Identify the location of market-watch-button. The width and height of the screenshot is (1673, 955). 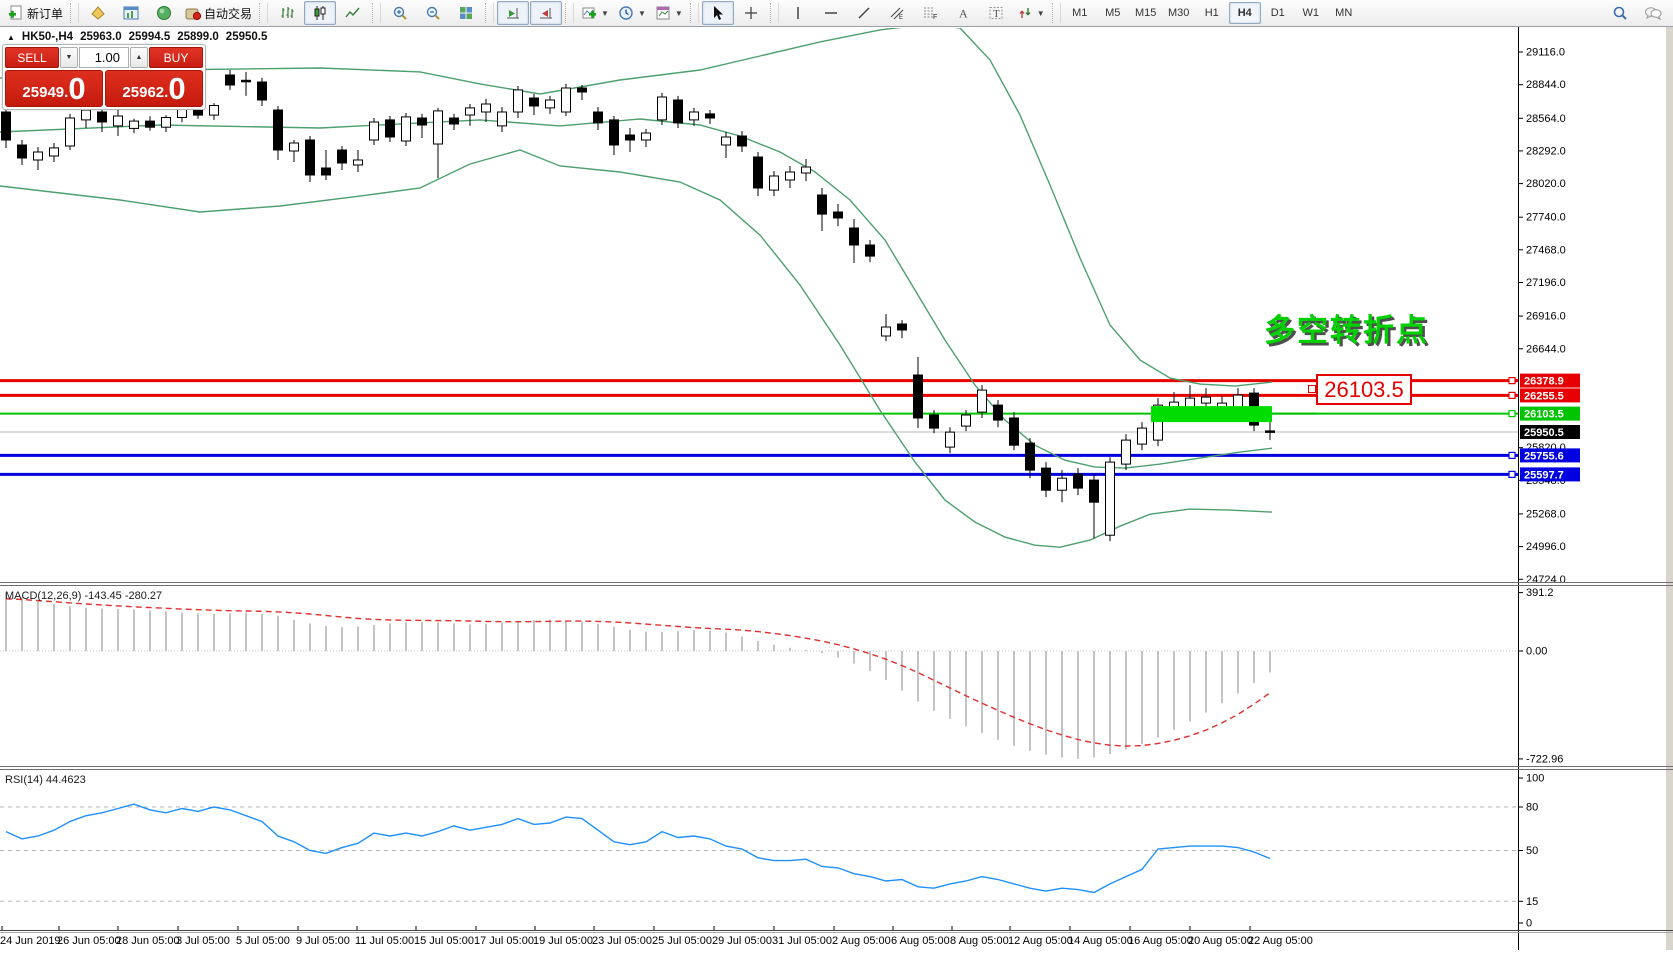
(131, 13).